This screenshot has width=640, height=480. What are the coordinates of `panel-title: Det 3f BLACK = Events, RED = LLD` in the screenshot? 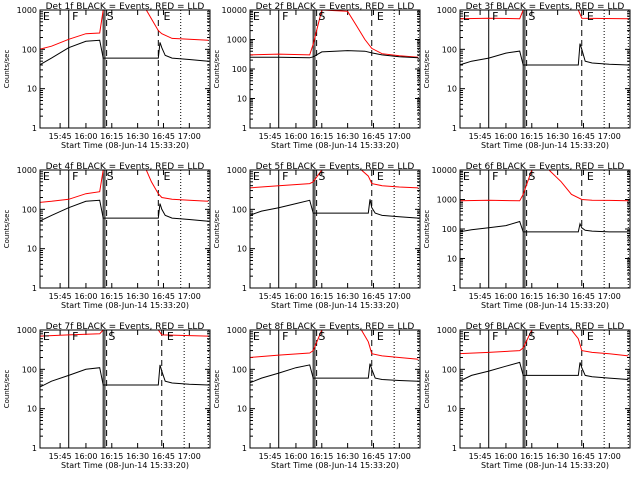 It's located at (545, 7).